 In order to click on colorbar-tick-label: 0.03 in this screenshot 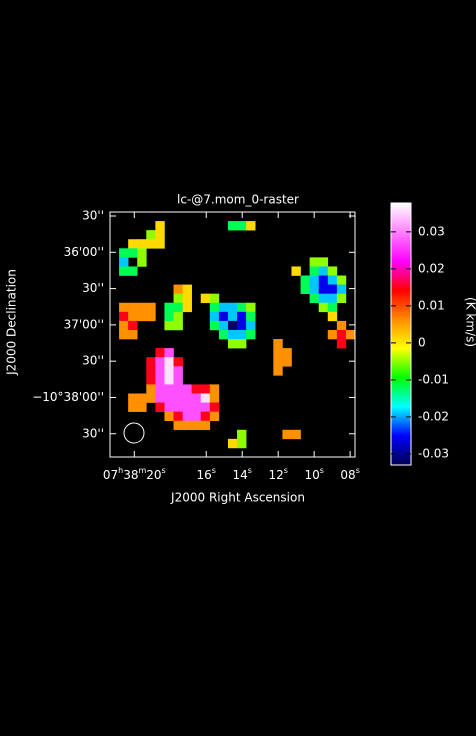, I will do `click(431, 231)`.